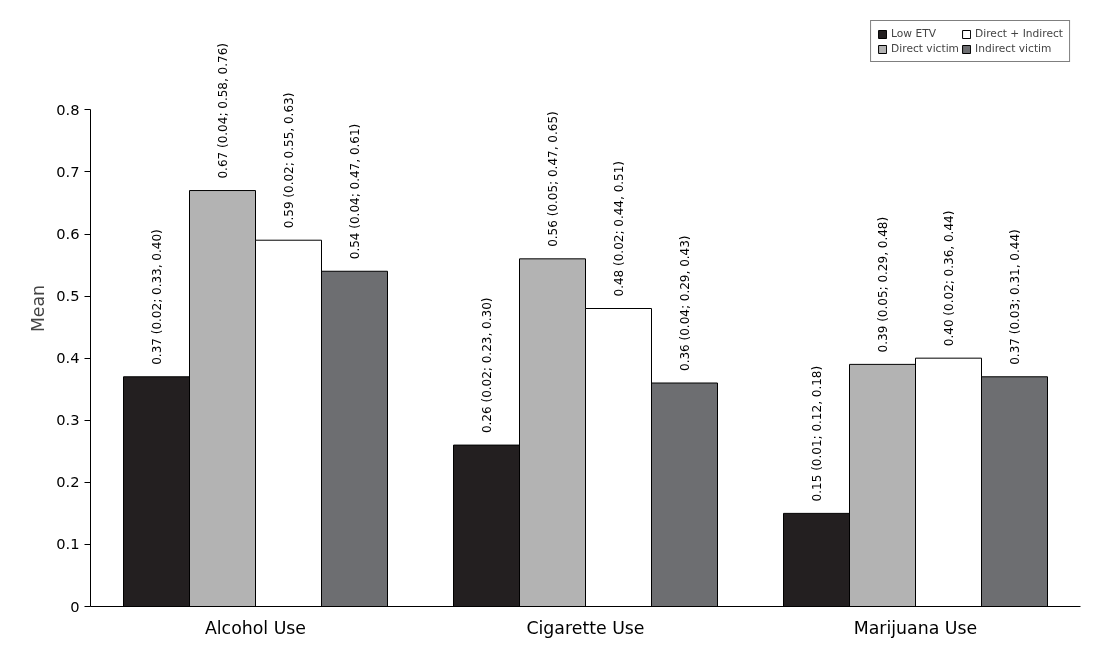 The width and height of the screenshot is (1111, 649). I want to click on y-axis-title: Mean, so click(38, 308).